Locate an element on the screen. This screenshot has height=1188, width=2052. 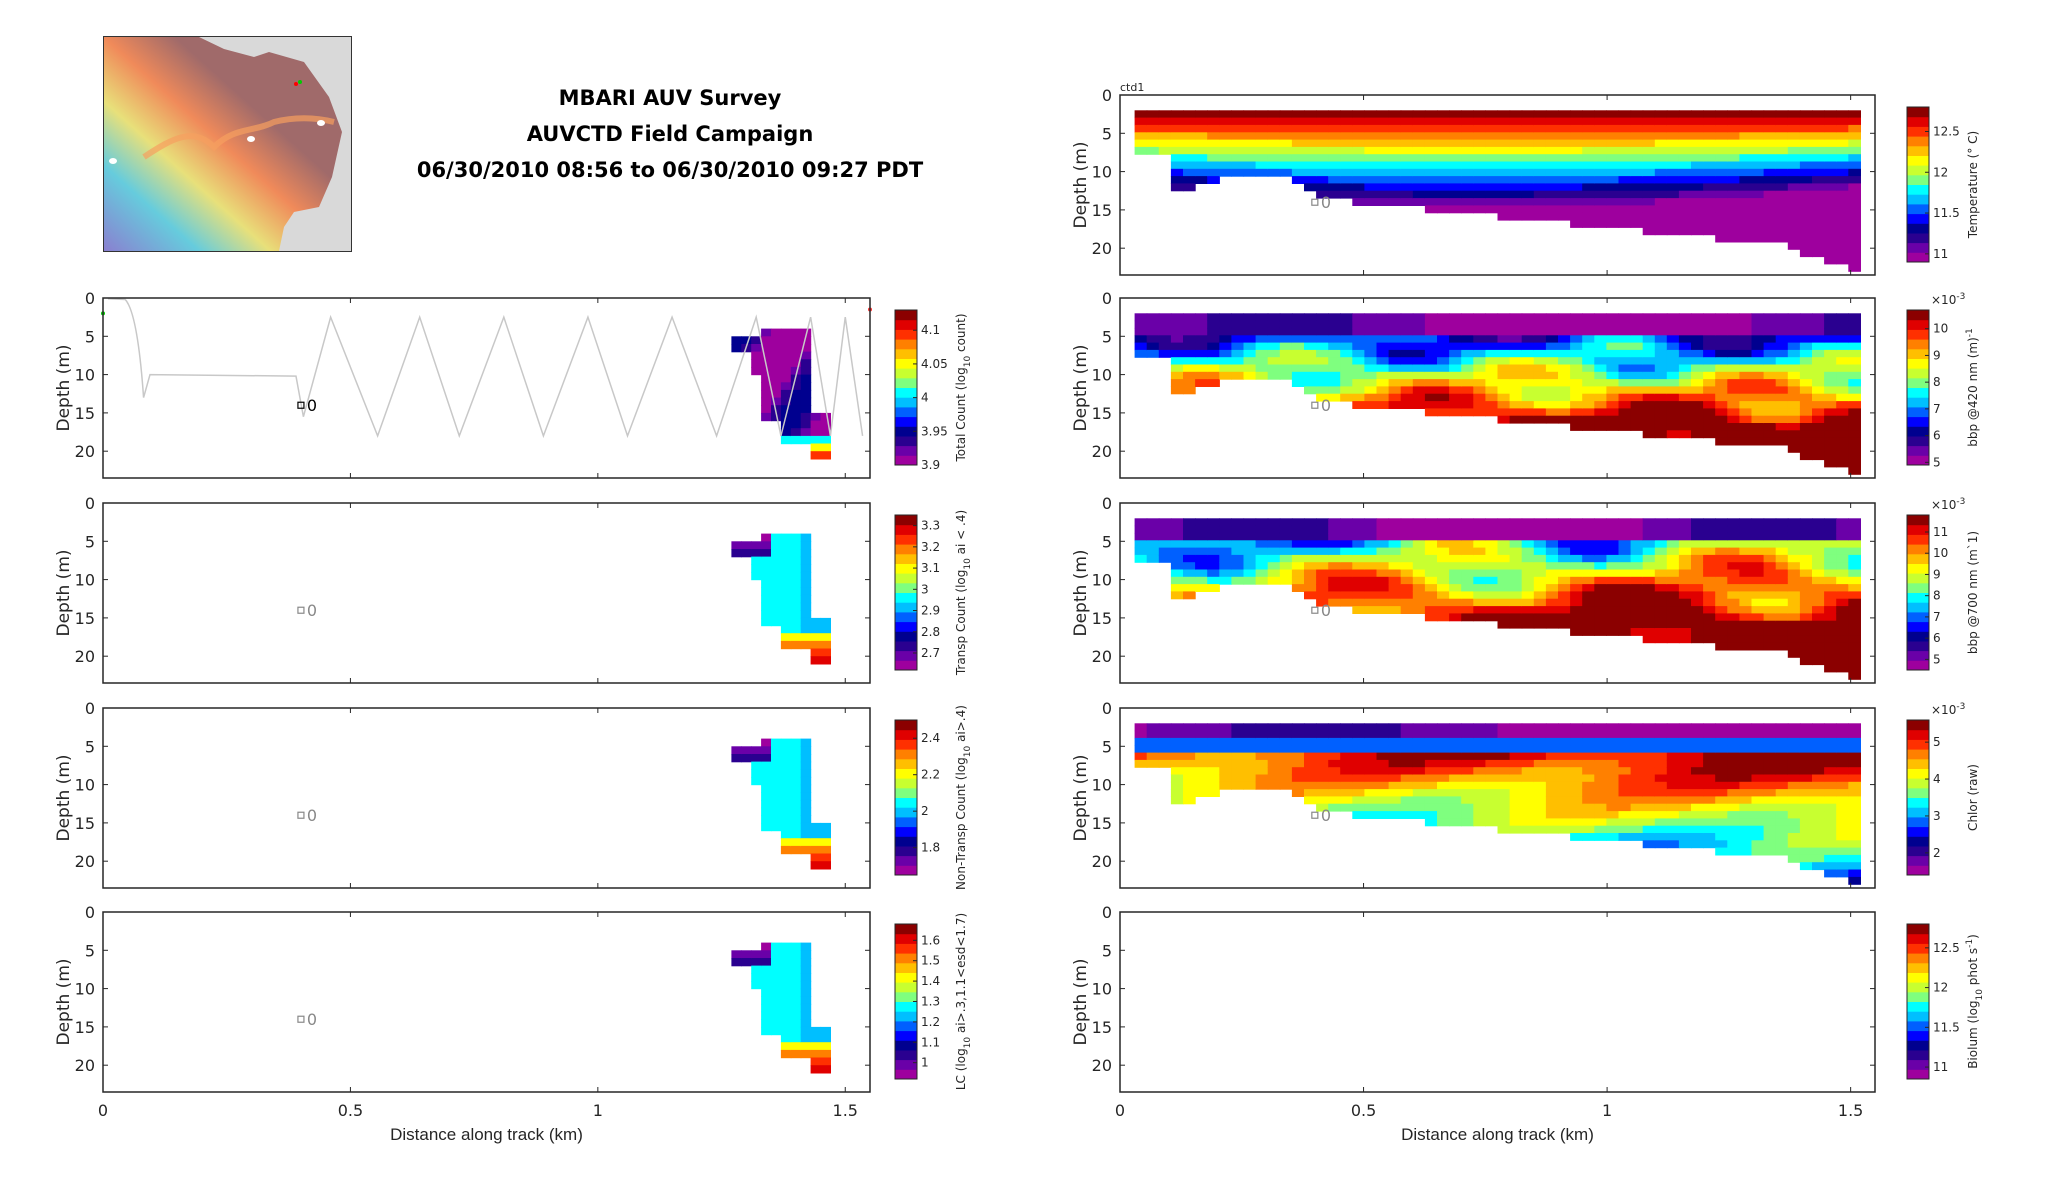
y-axis-label: Depth (m) is located at coordinates (1081, 1001).